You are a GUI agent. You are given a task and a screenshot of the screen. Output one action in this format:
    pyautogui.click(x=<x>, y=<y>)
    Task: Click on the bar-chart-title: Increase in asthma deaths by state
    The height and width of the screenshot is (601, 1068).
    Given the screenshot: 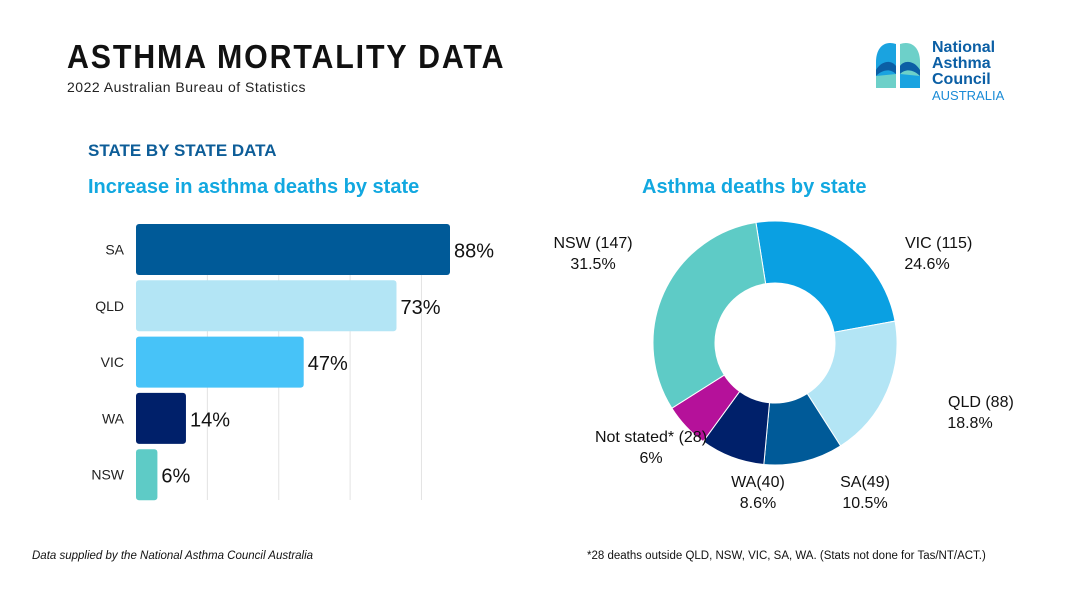 What is the action you would take?
    pyautogui.click(x=254, y=187)
    